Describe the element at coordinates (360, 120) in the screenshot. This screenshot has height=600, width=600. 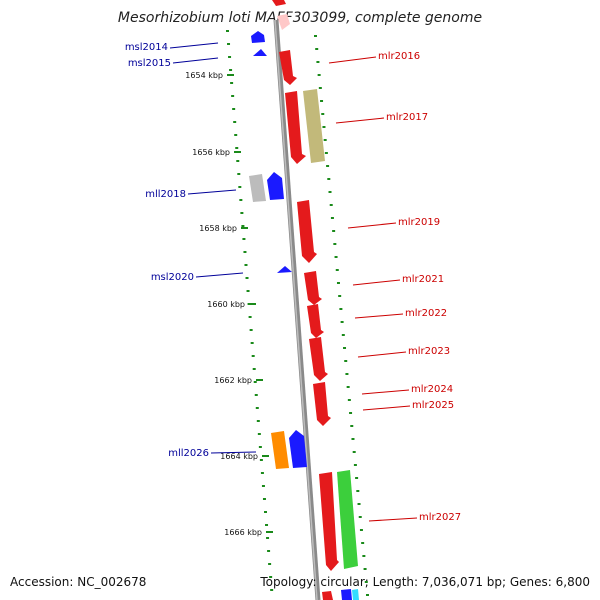
I see `leader-line-mlr2017` at that location.